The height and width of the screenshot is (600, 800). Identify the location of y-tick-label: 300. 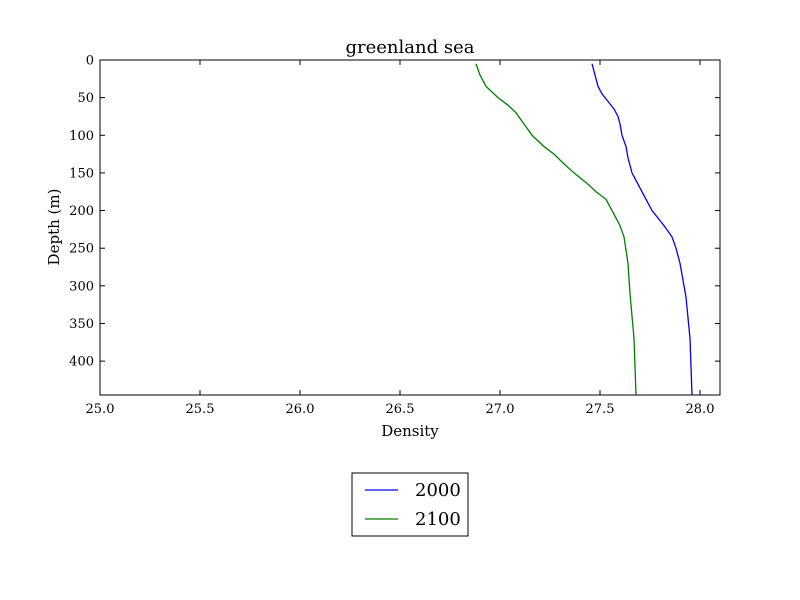
(81, 286).